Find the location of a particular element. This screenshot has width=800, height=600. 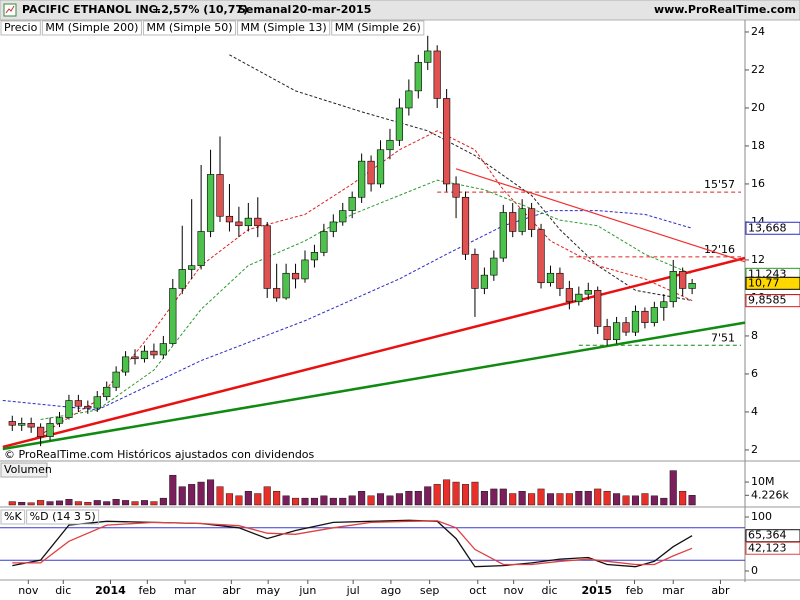

trendline is located at coordinates (600, 215).